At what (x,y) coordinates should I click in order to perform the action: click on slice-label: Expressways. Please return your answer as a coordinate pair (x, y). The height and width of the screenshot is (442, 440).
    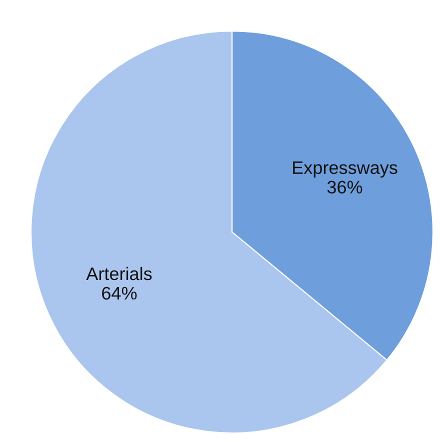
    Looking at the image, I should click on (345, 169).